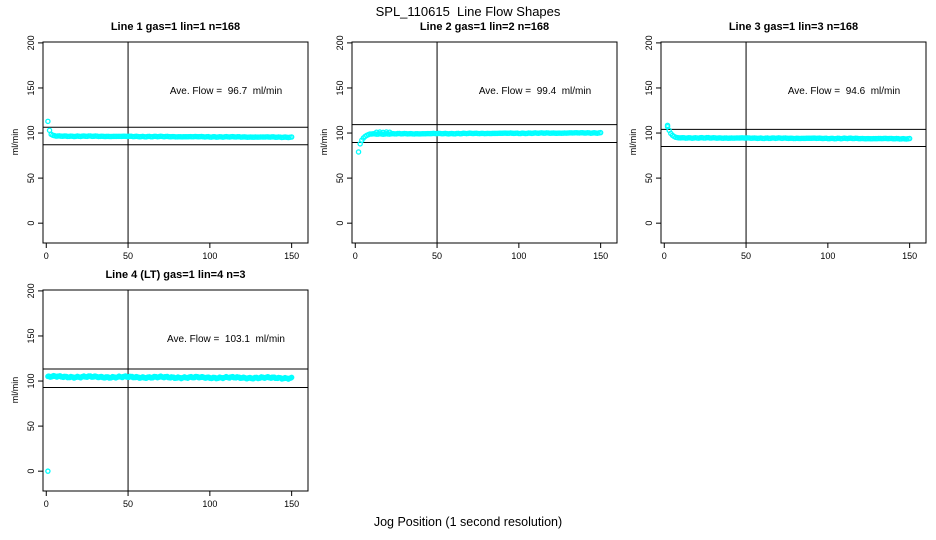 This screenshot has width=936, height=540. I want to click on ave-flow-annotation-line-1: Ave. Flow = 96.7 ml/min, so click(226, 91).